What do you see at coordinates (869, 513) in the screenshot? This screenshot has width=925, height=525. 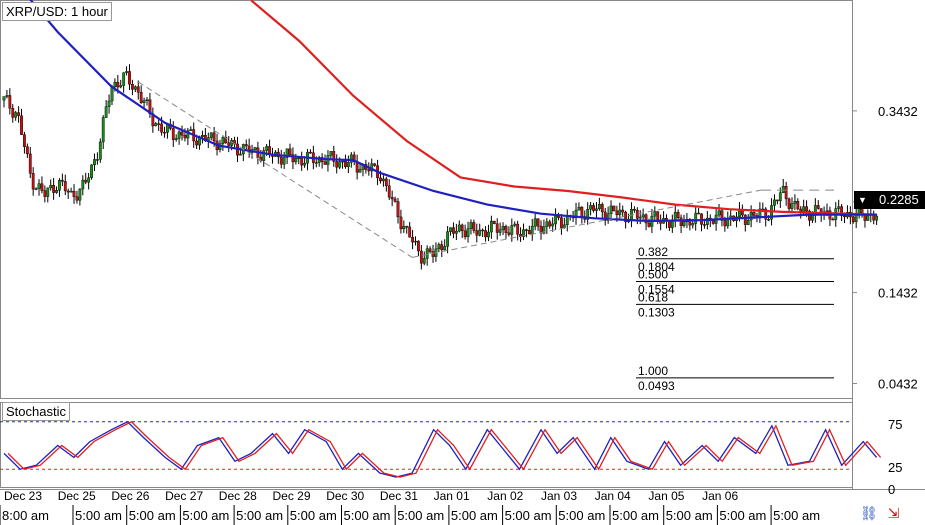 I see `link-icon: ⛓` at bounding box center [869, 513].